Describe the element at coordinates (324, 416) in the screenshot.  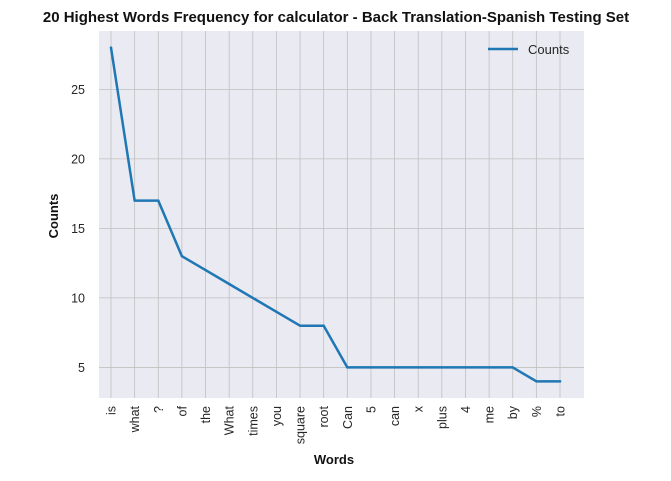
I see `x-tick-label: root` at that location.